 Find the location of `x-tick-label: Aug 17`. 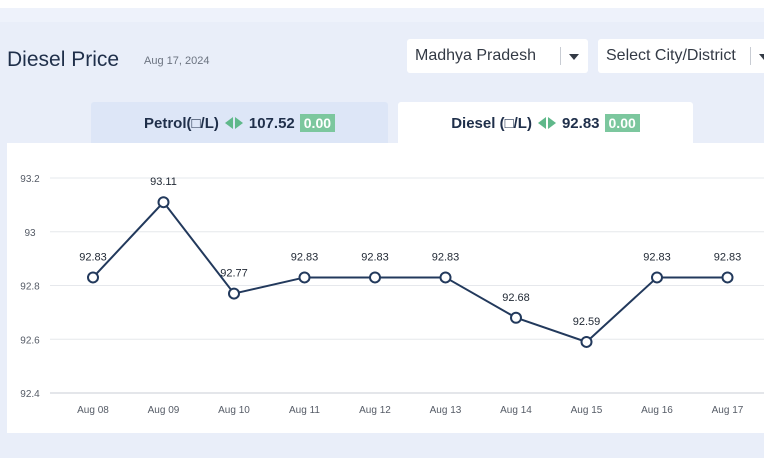

x-tick-label: Aug 17 is located at coordinates (728, 410).